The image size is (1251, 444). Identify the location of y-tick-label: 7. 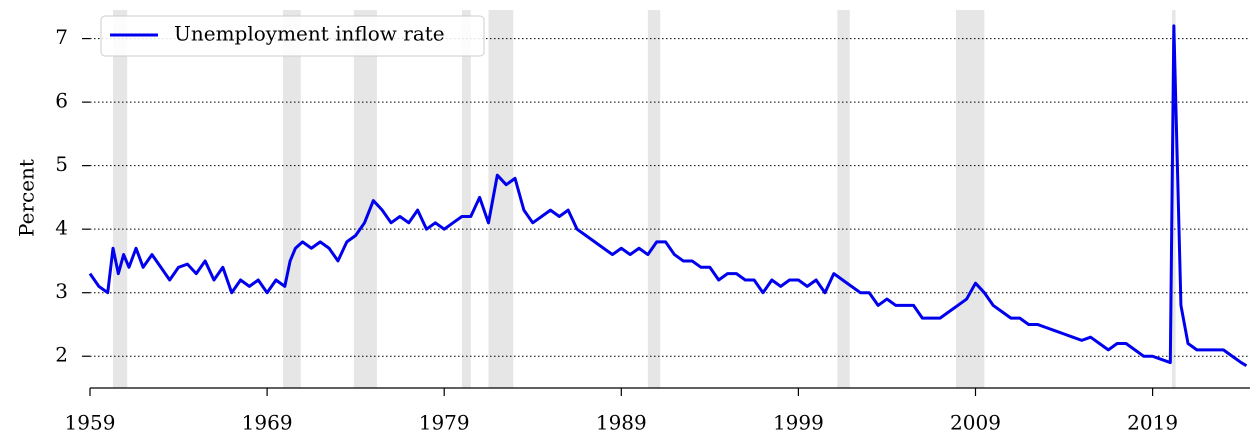
(61, 37).